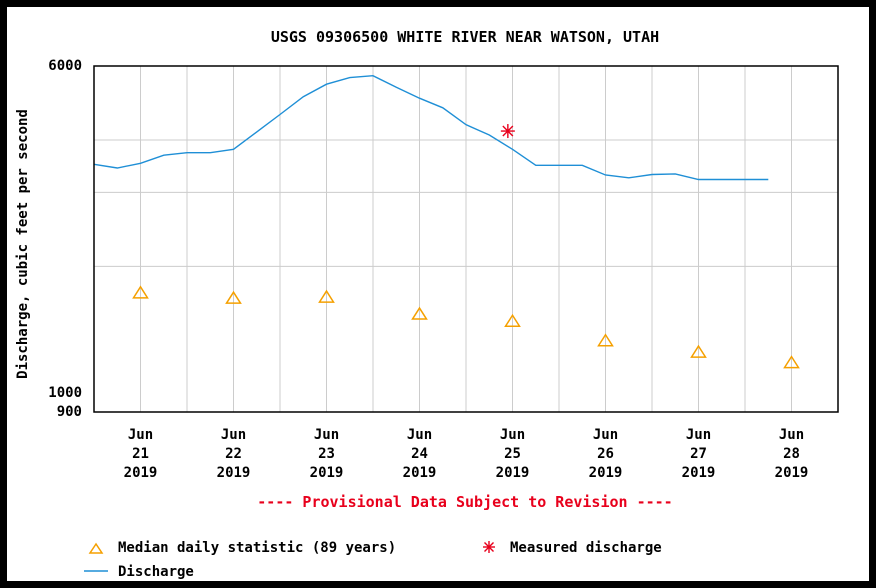 The width and height of the screenshot is (876, 588). What do you see at coordinates (489, 547) in the screenshot?
I see `legend-measured-icon` at bounding box center [489, 547].